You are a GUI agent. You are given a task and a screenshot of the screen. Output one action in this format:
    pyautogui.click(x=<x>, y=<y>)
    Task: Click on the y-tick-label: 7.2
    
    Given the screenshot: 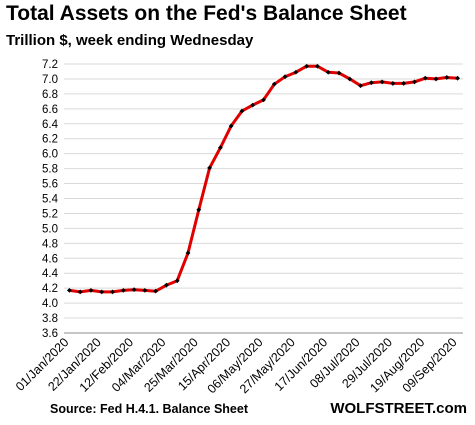 What is the action you would take?
    pyautogui.click(x=50, y=65)
    